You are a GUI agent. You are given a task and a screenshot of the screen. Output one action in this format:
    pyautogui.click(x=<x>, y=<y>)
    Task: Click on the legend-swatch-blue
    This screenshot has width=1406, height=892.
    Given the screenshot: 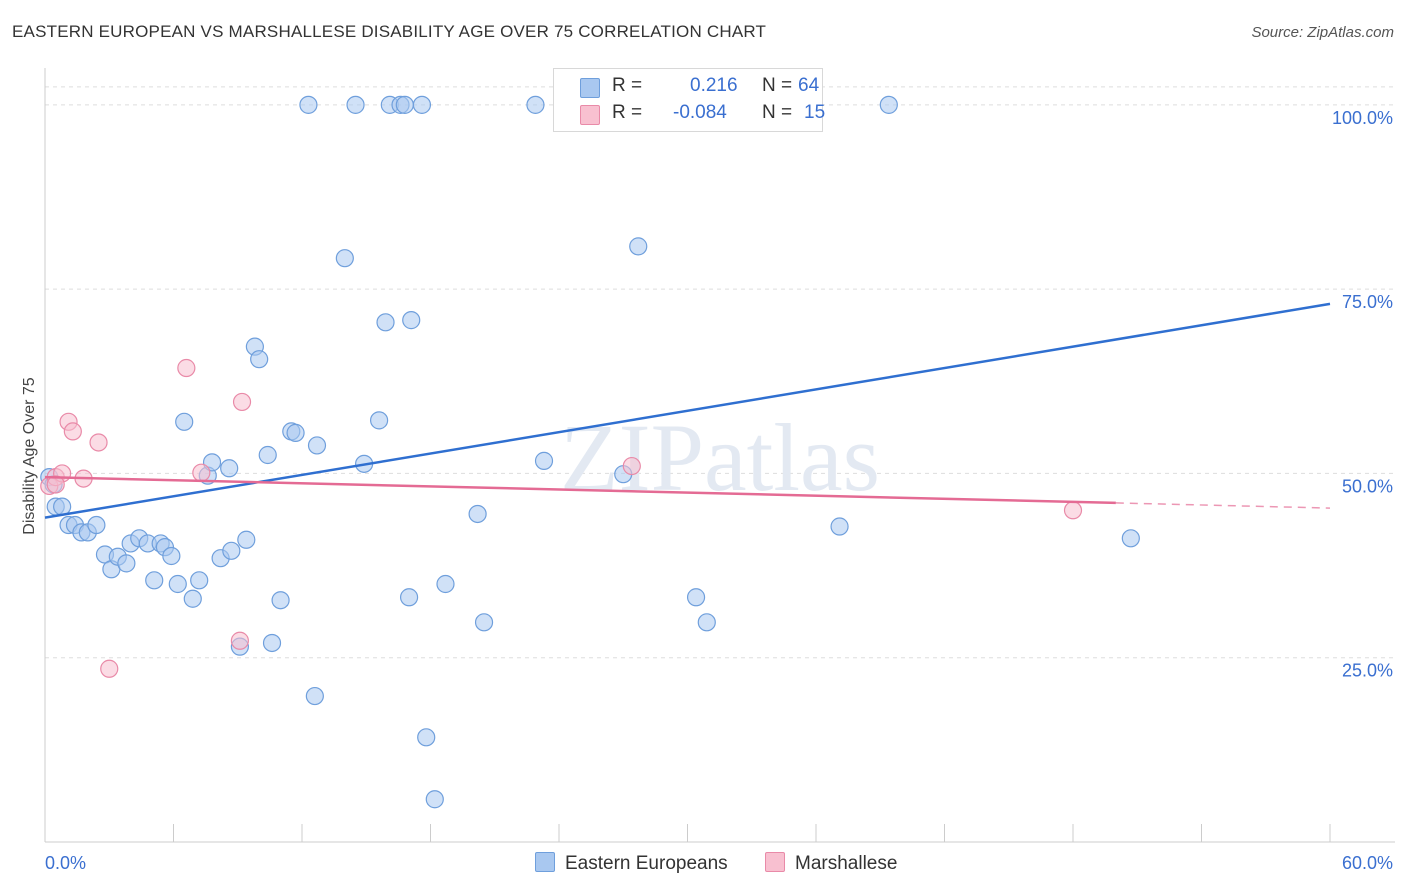 What is the action you would take?
    pyautogui.click(x=590, y=88)
    